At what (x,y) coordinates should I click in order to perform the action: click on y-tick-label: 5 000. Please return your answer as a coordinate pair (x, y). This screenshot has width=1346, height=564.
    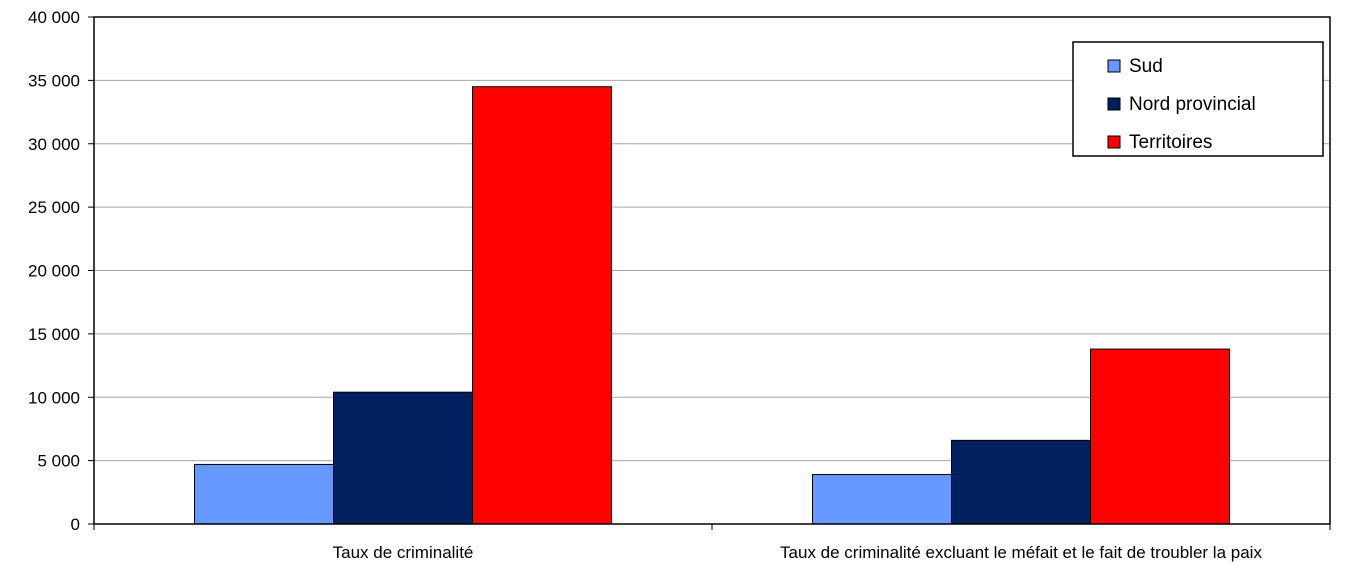
    Looking at the image, I should click on (58, 461).